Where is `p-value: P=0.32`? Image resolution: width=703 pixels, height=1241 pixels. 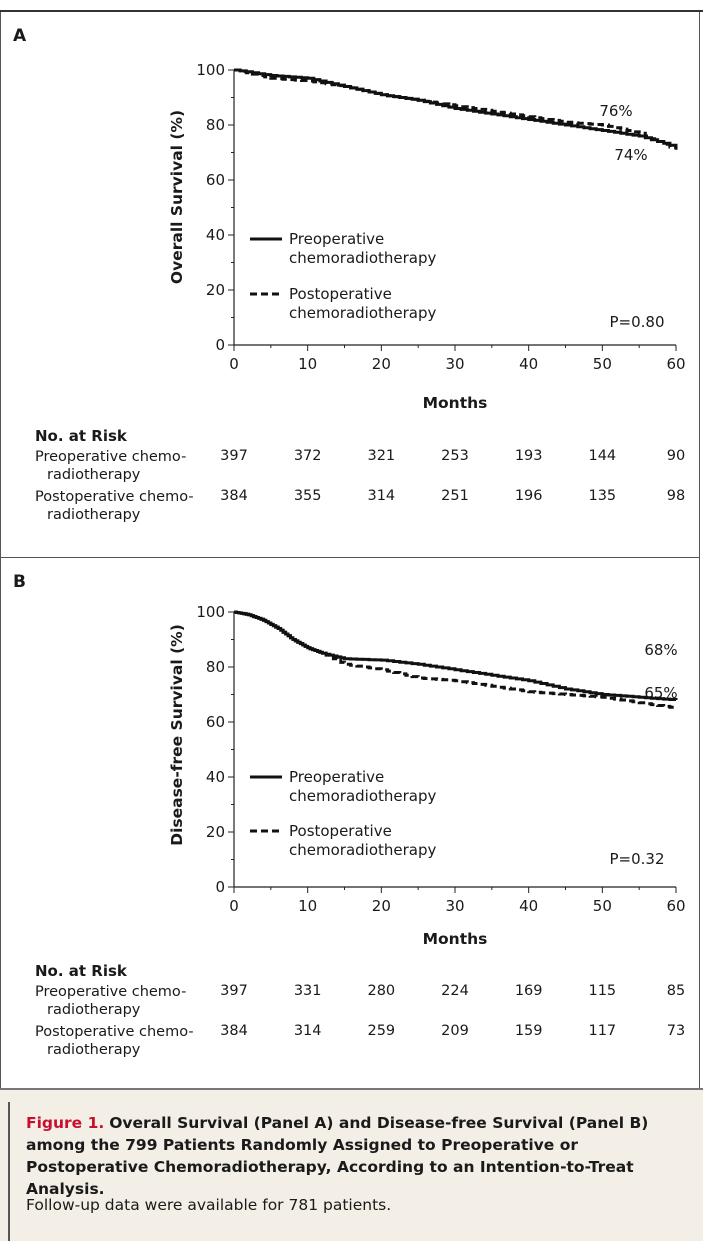 p-value: P=0.32 is located at coordinates (636, 859).